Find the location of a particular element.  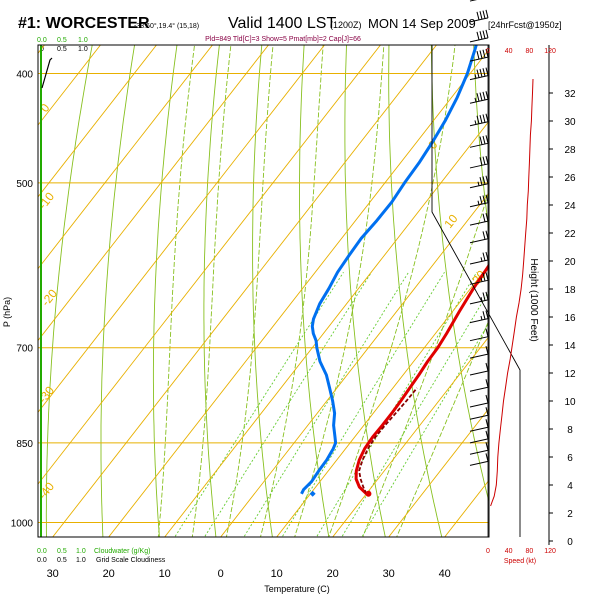

height-tick-label: 8 is located at coordinates (570, 430).